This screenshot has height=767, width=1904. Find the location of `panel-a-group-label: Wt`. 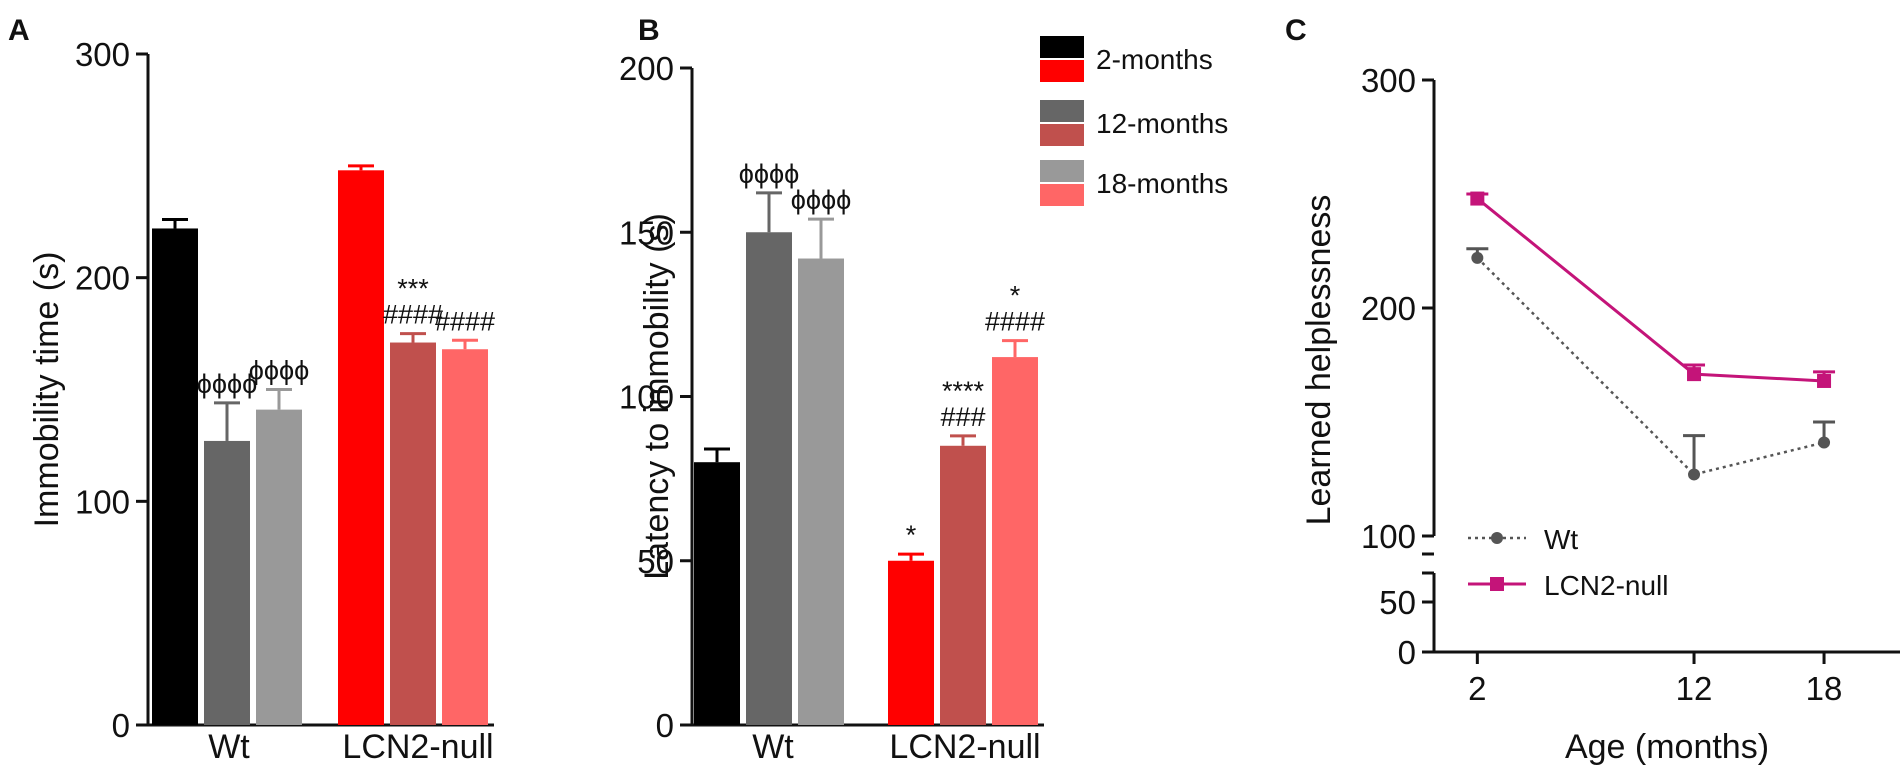

panel-a-group-label: Wt is located at coordinates (229, 747).